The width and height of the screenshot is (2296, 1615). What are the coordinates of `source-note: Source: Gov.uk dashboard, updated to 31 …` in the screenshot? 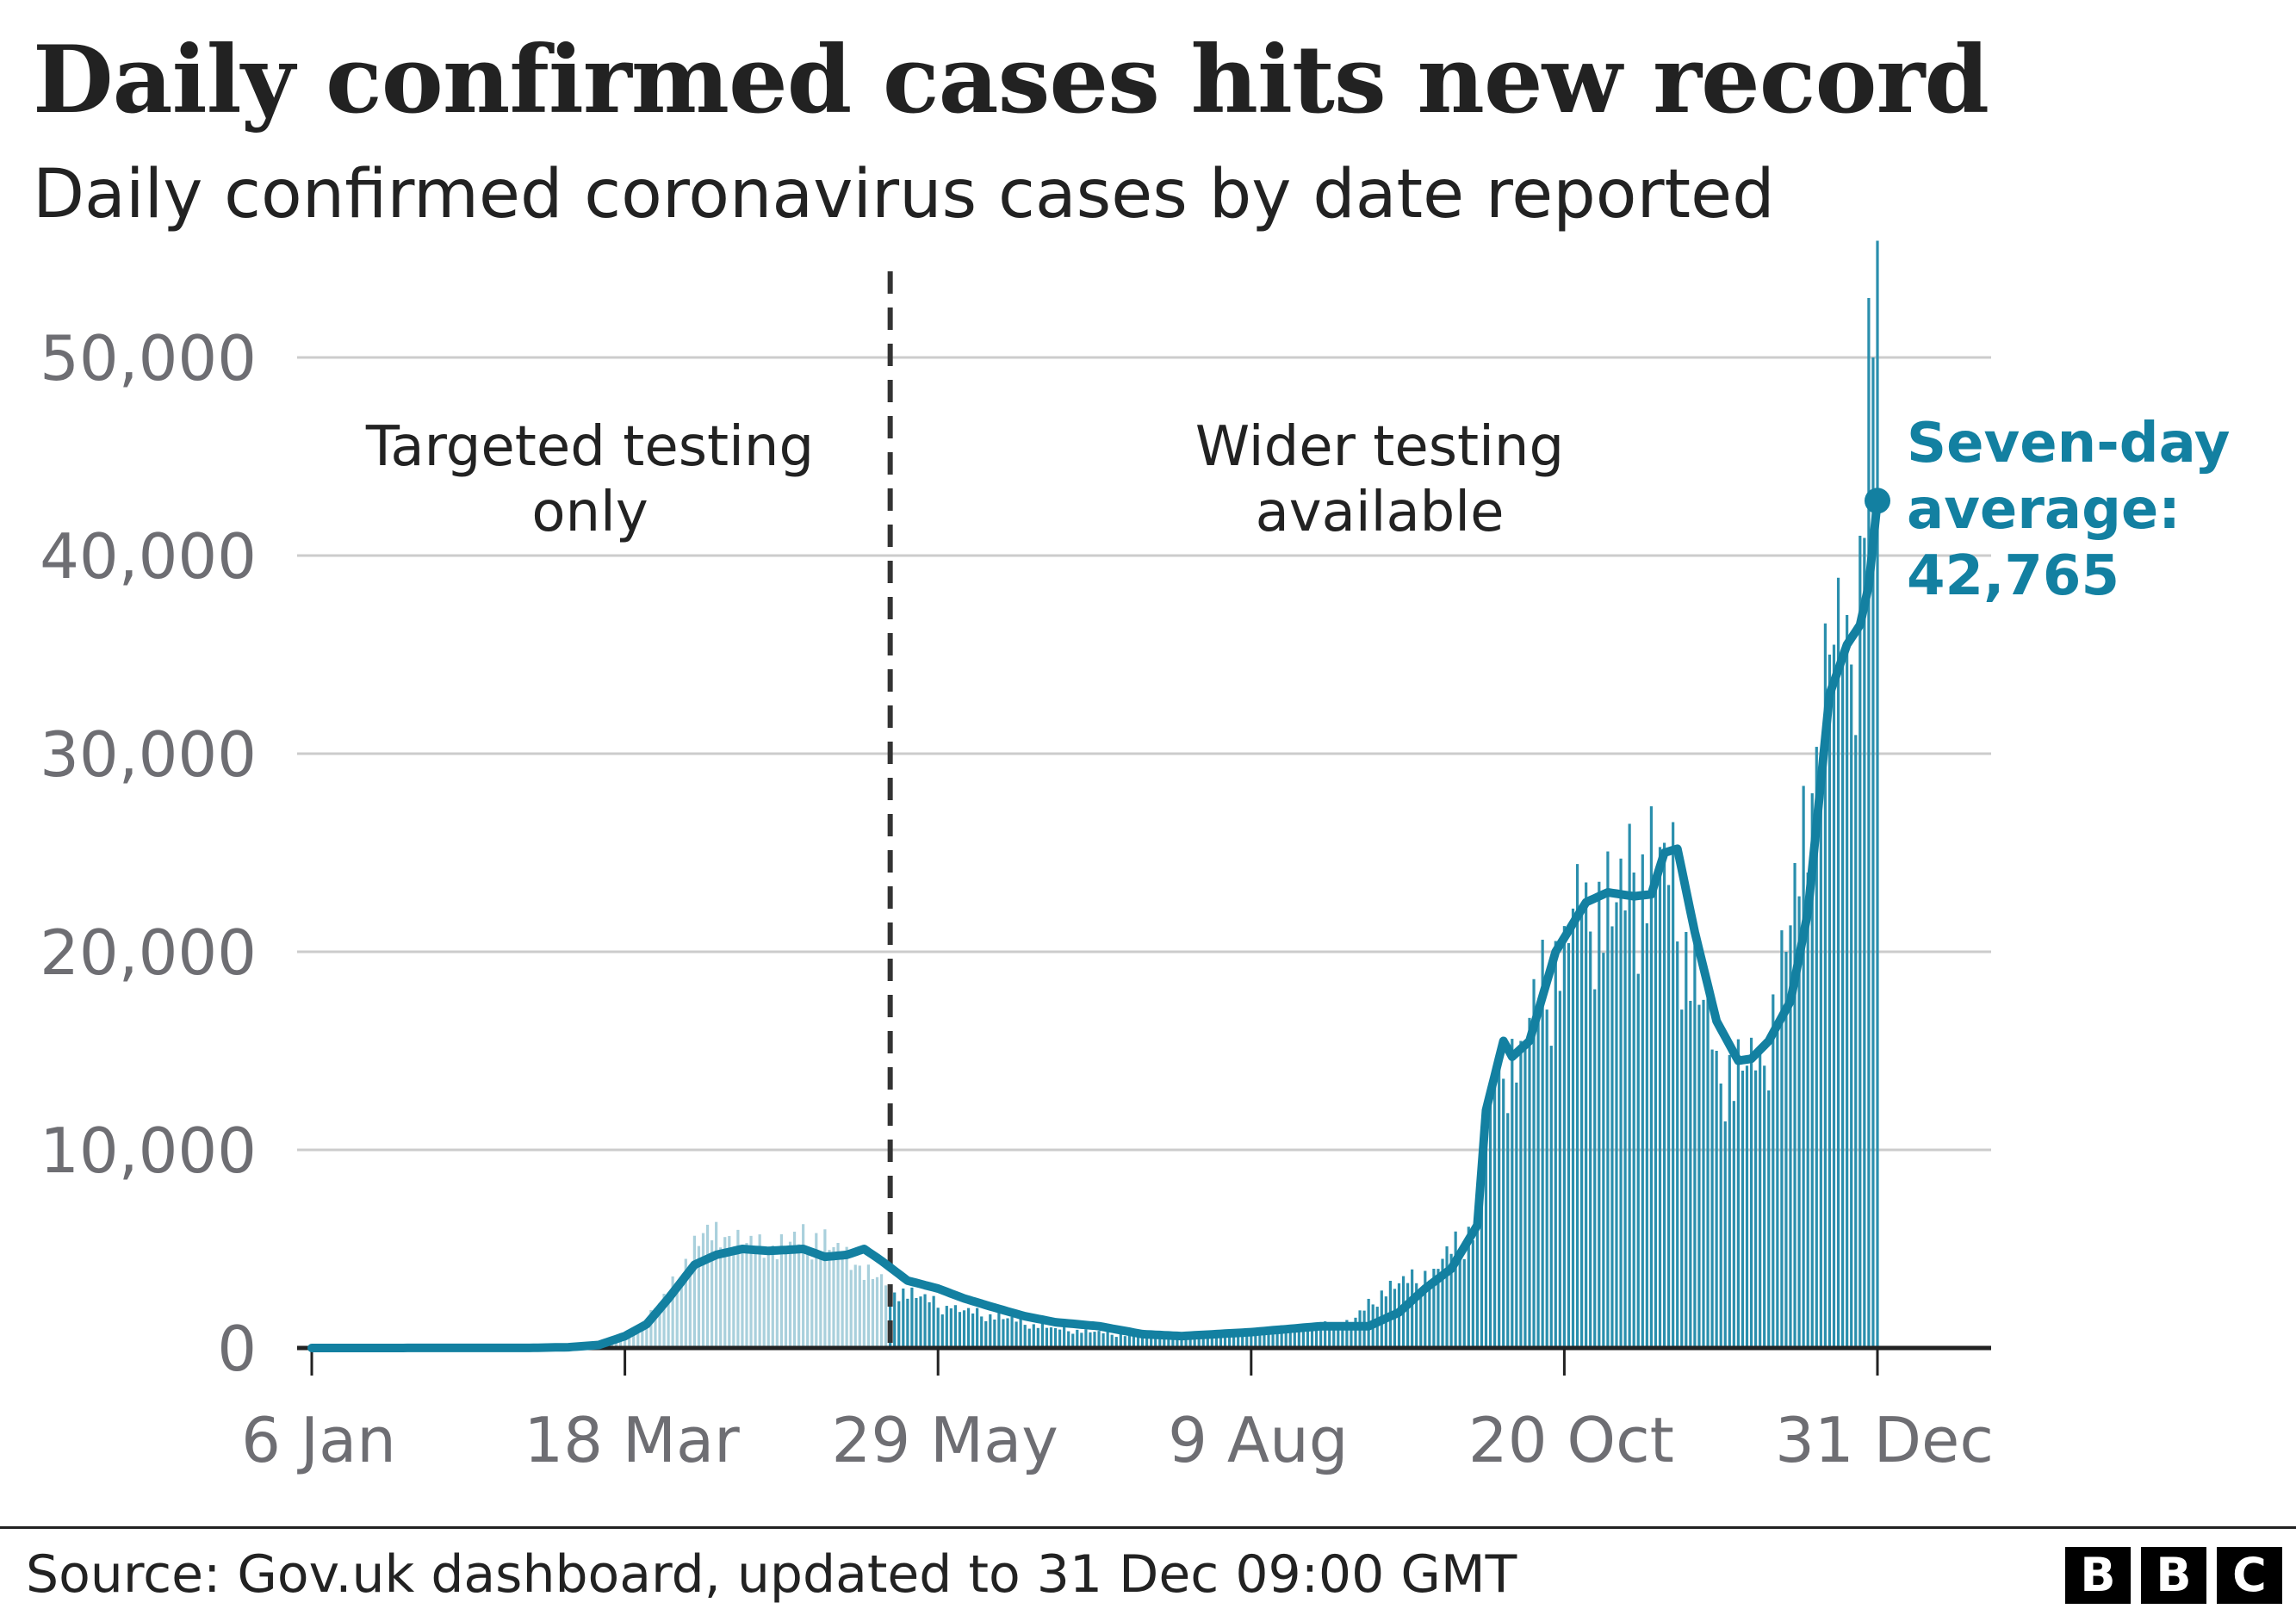 It's located at (771, 1574).